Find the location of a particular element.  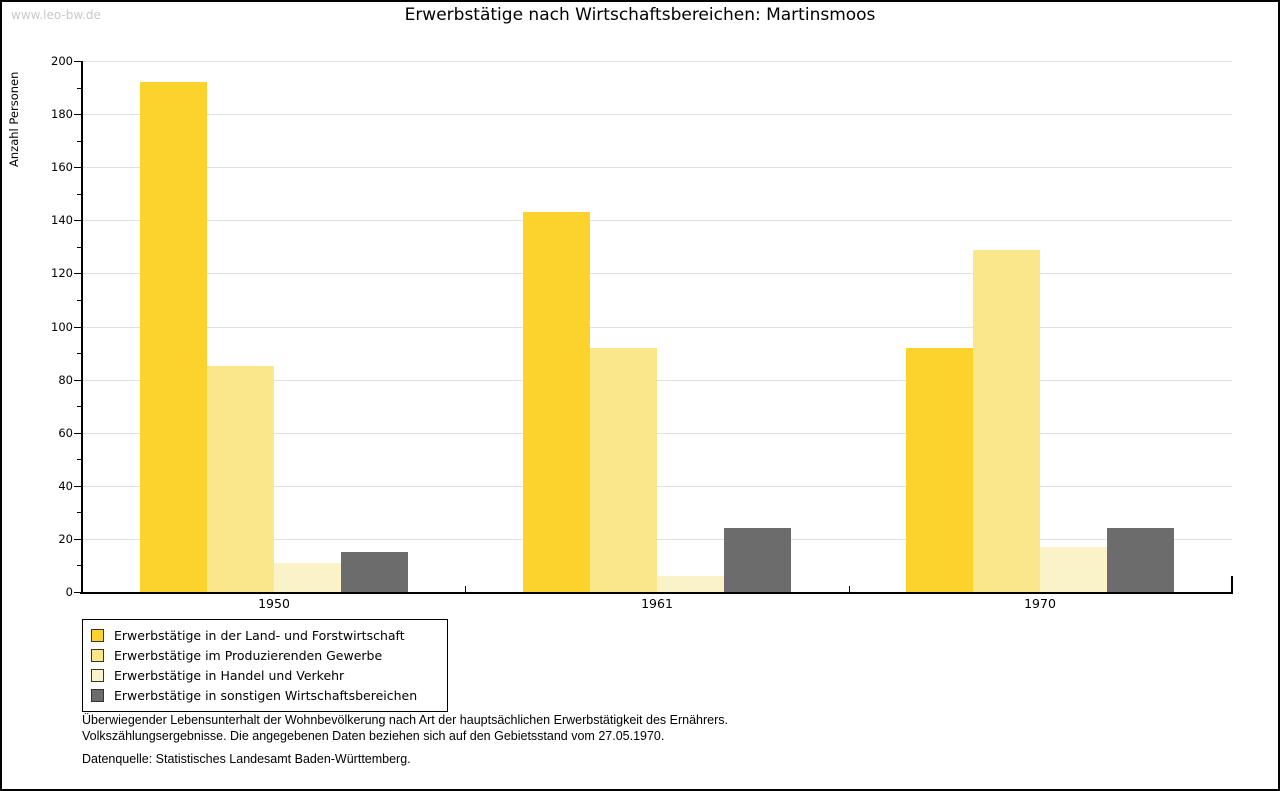

y-axis-tick-label-40: 40 is located at coordinates (65, 486).